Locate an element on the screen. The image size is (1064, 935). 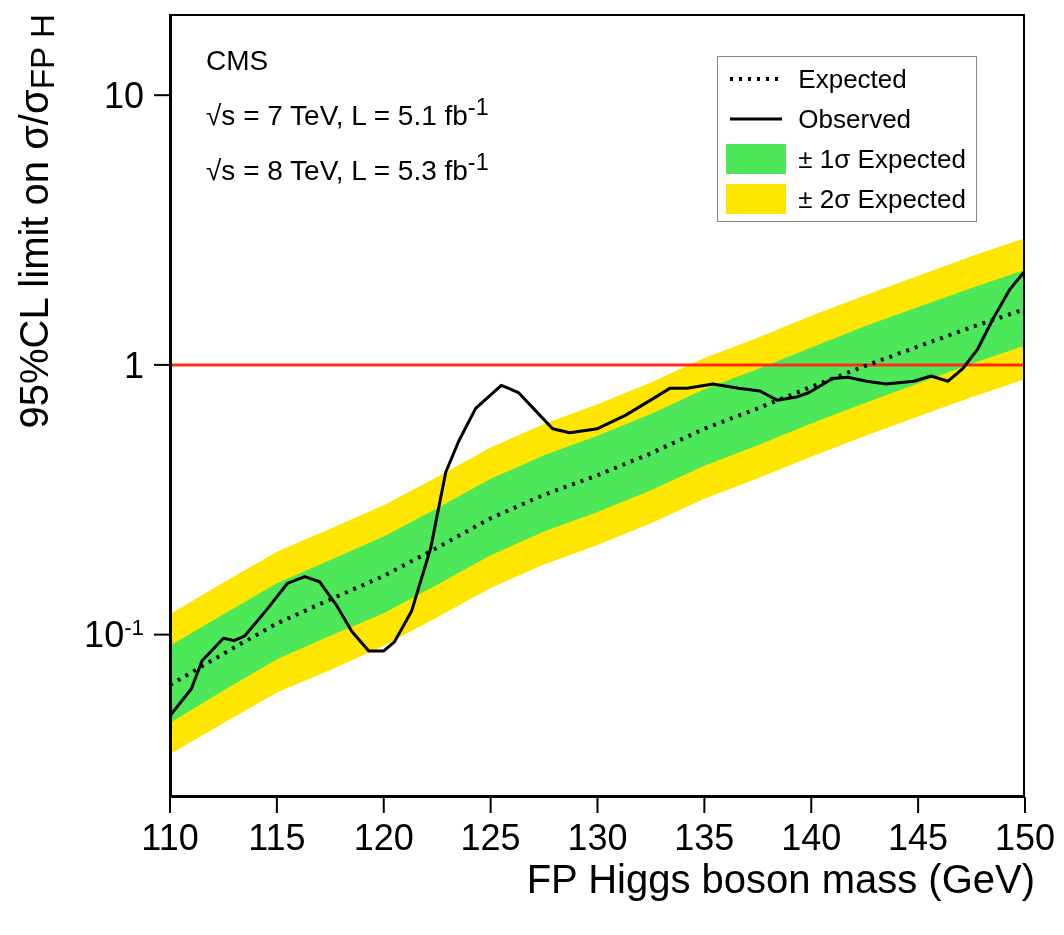
x-tick-label: 135 is located at coordinates (704, 837).